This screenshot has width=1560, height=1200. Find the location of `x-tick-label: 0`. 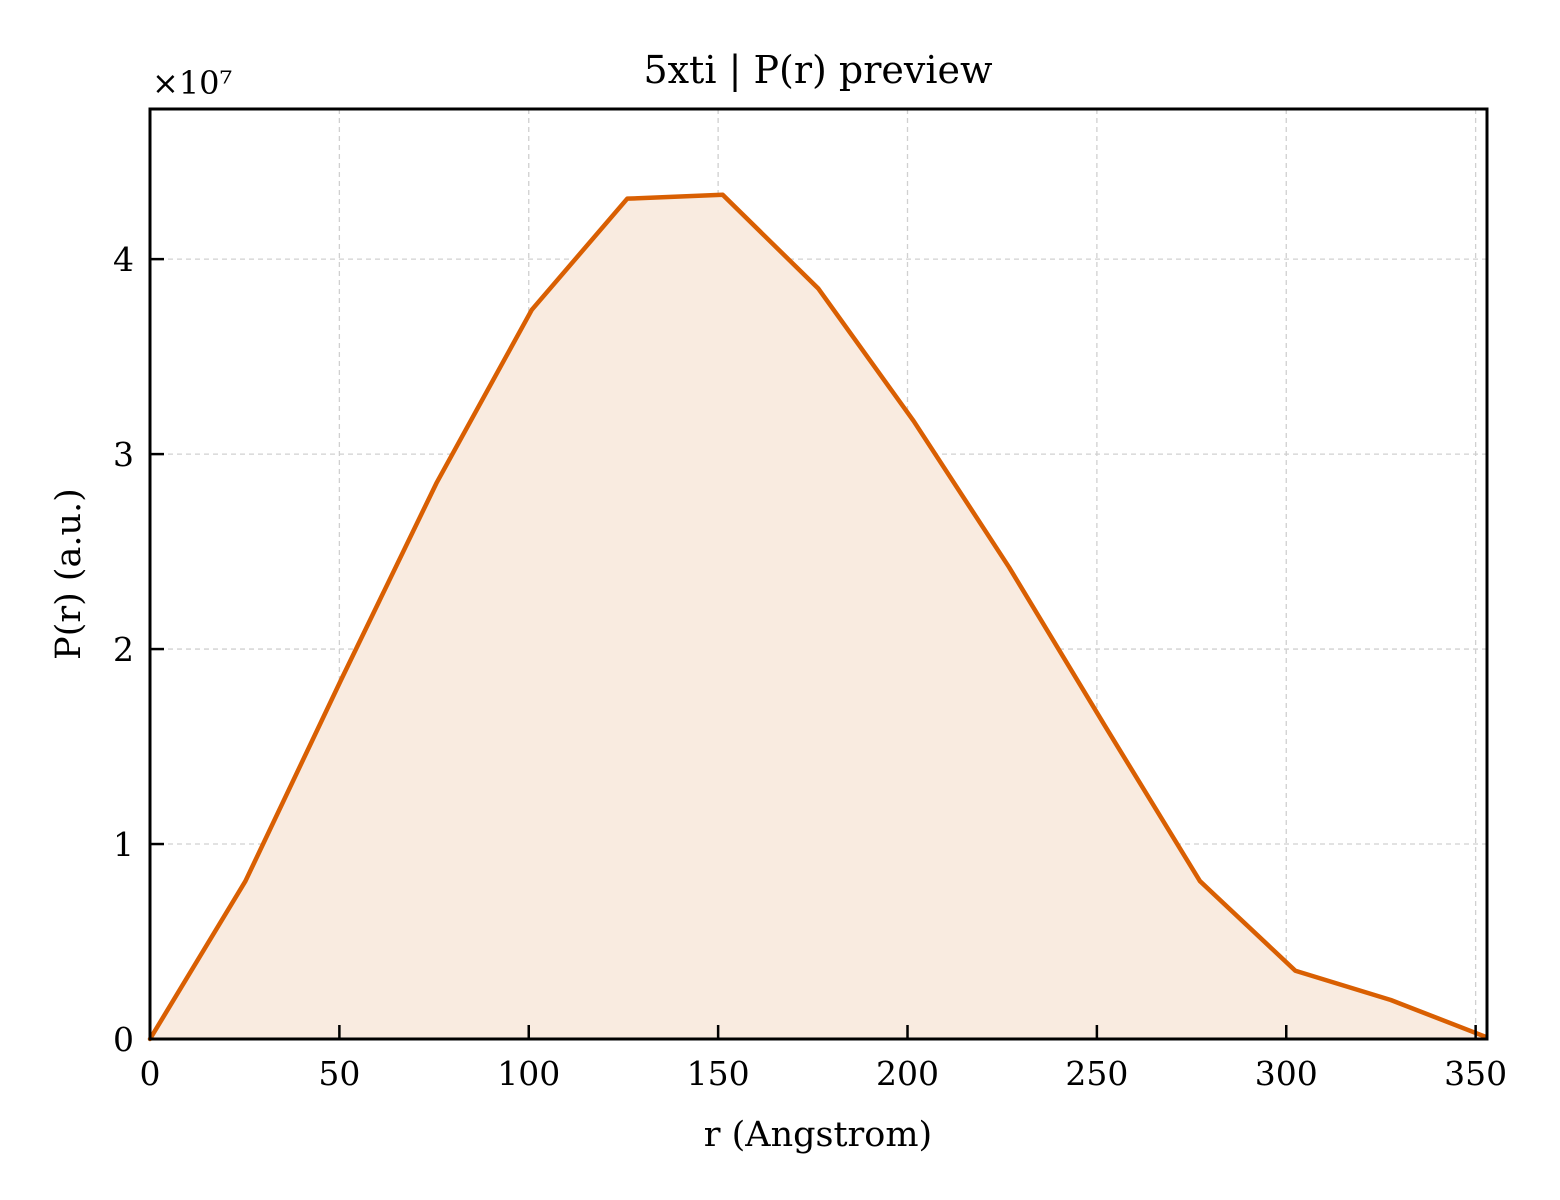

x-tick-label: 0 is located at coordinates (150, 1073).